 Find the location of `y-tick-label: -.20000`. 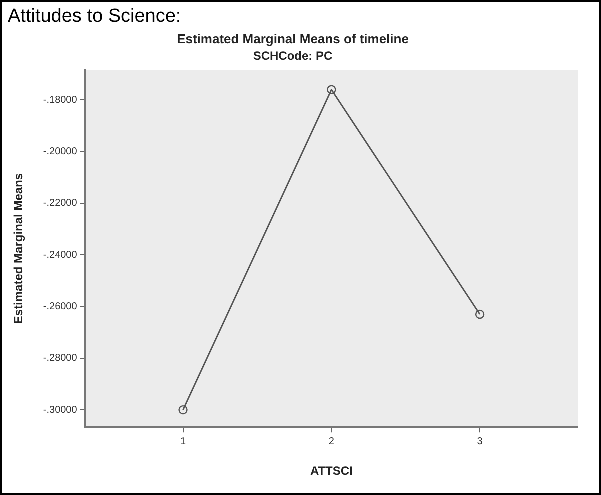

y-tick-label: -.20000 is located at coordinates (60, 152).